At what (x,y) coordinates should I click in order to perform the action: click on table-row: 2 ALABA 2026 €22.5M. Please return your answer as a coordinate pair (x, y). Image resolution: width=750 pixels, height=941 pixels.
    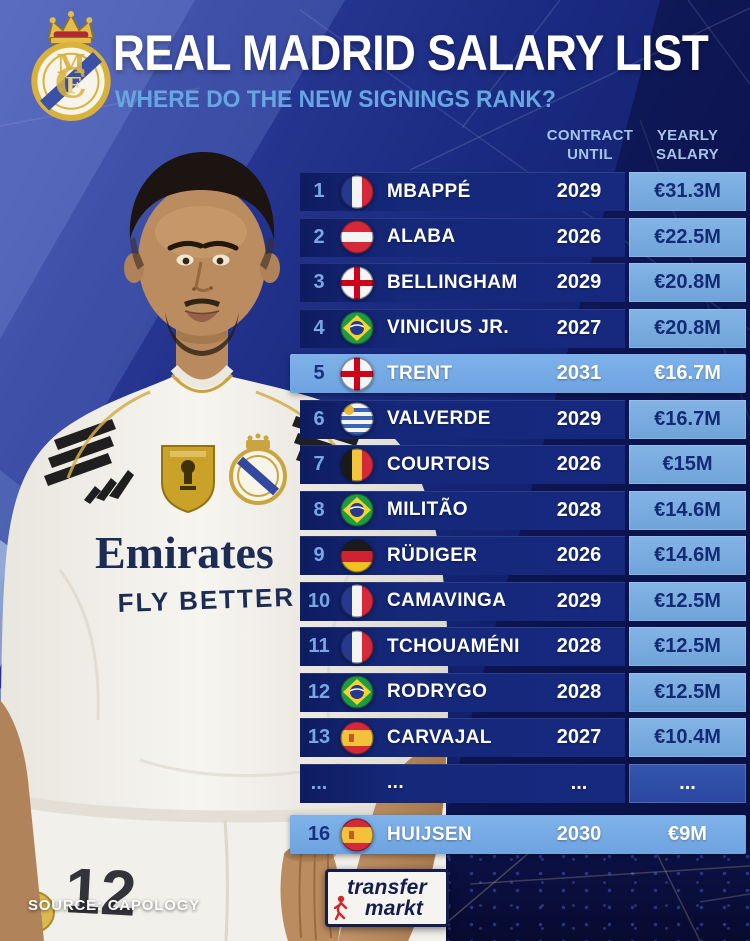
    Looking at the image, I should click on (523, 237).